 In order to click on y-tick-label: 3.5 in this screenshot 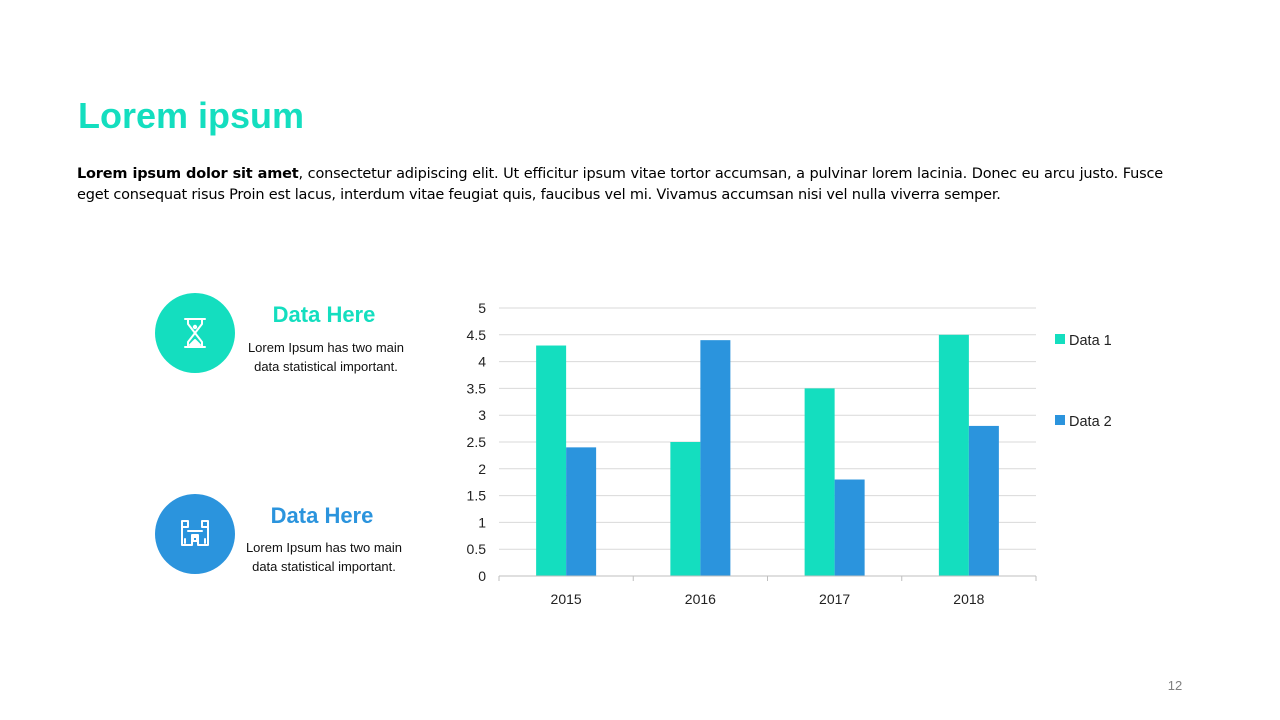, I will do `click(477, 388)`.